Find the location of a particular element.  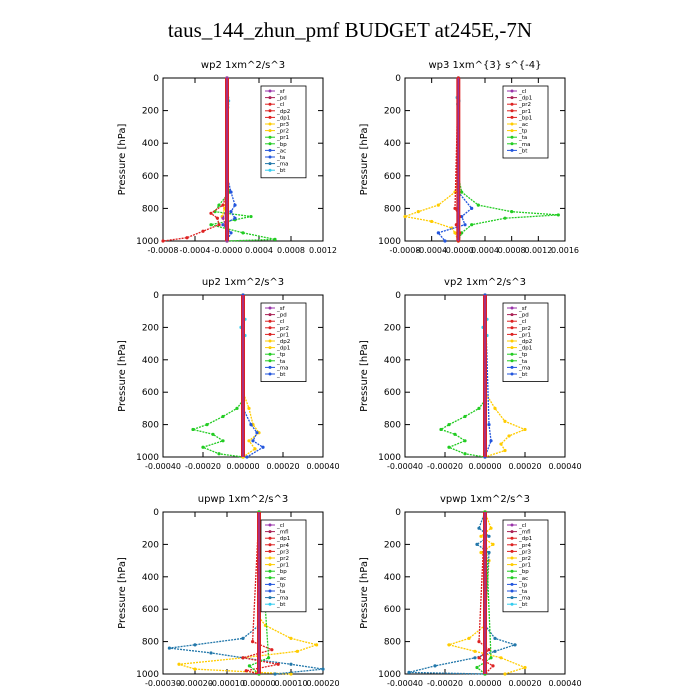

x-tick-label: 0.0004 is located at coordinates (259, 250).